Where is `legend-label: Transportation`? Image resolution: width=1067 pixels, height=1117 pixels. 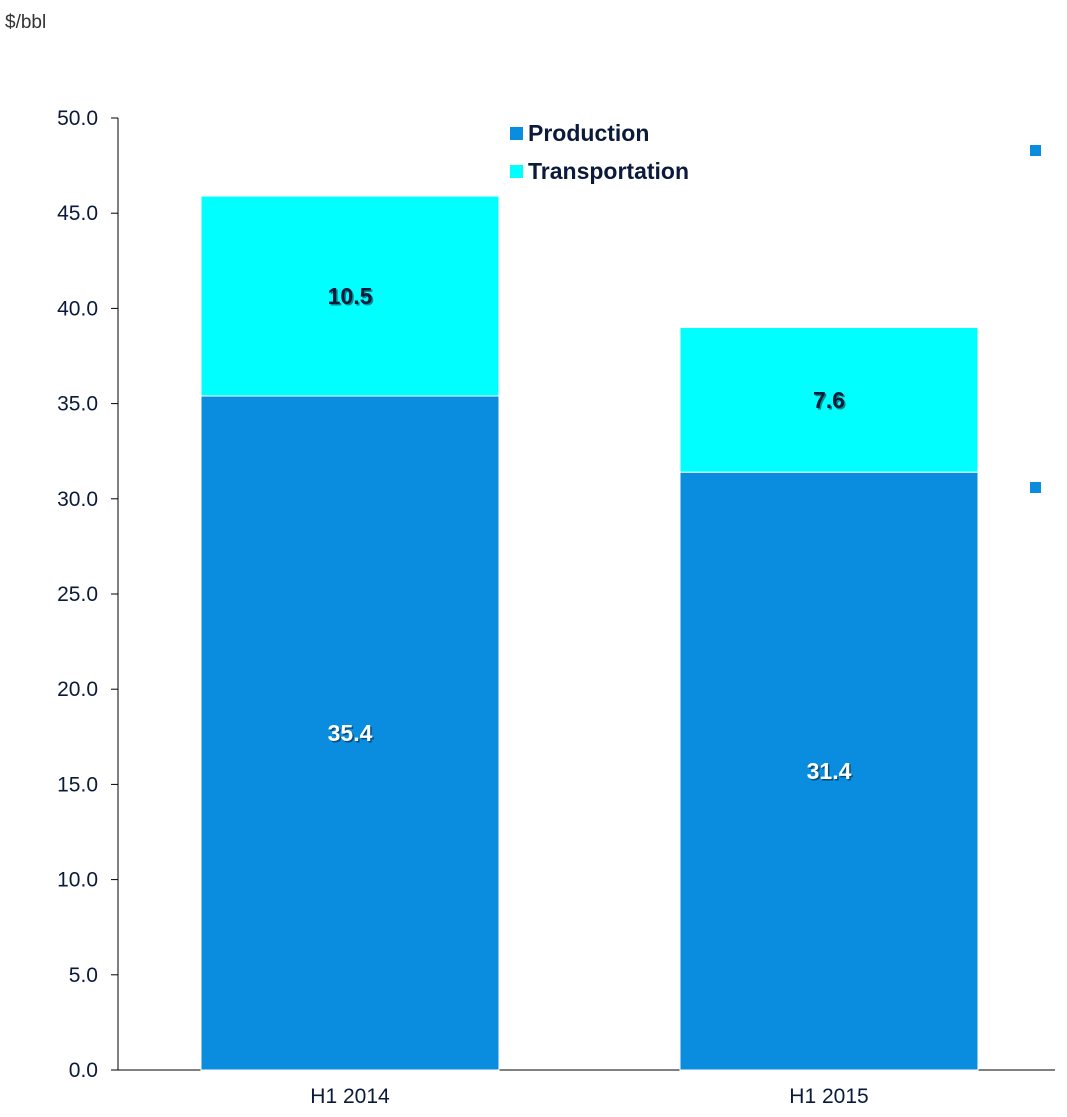 legend-label: Transportation is located at coordinates (608, 171).